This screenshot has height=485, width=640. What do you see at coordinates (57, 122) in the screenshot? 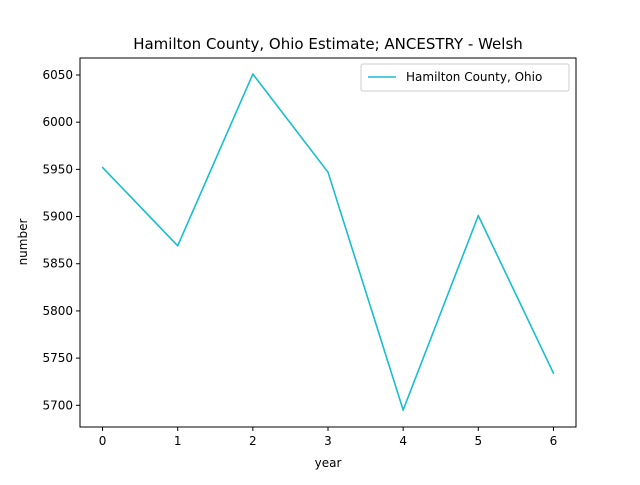
I see `y-tick-label: 6000` at bounding box center [57, 122].